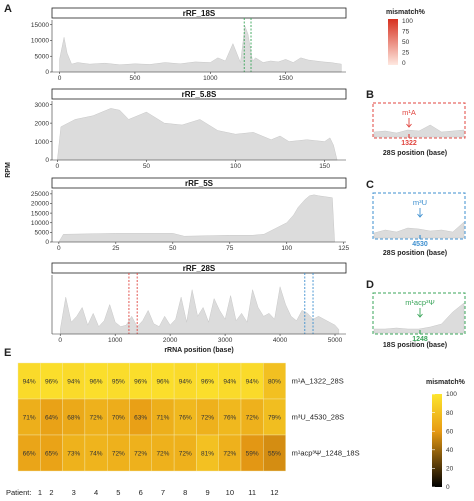  I want to click on y-tick-label: 25000, so click(40, 194).